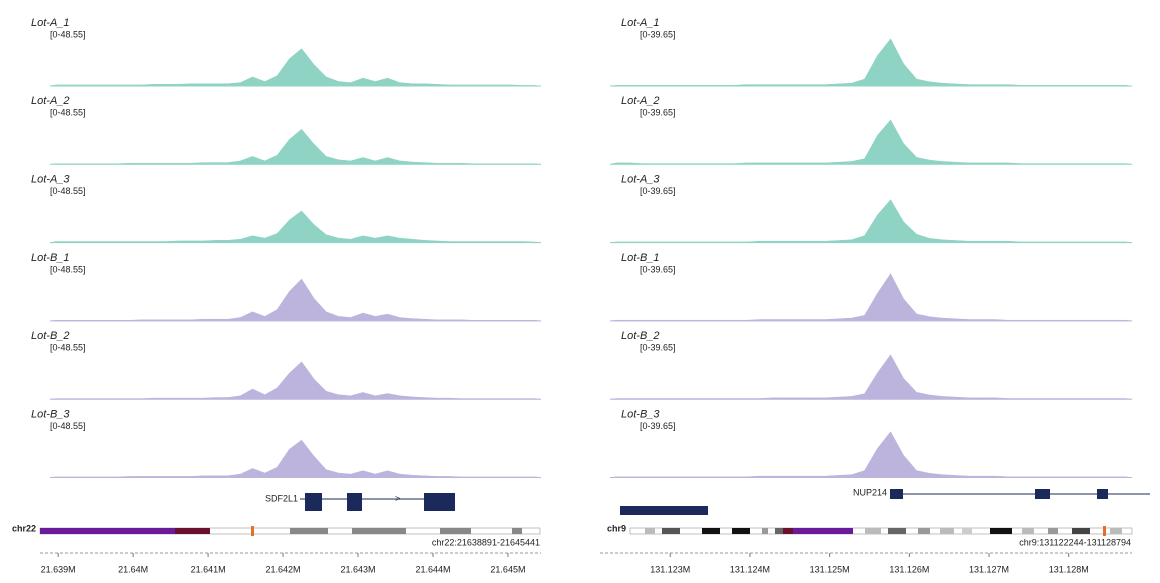  What do you see at coordinates (989, 569) in the screenshot?
I see `x-tick-label: 131.127M` at bounding box center [989, 569].